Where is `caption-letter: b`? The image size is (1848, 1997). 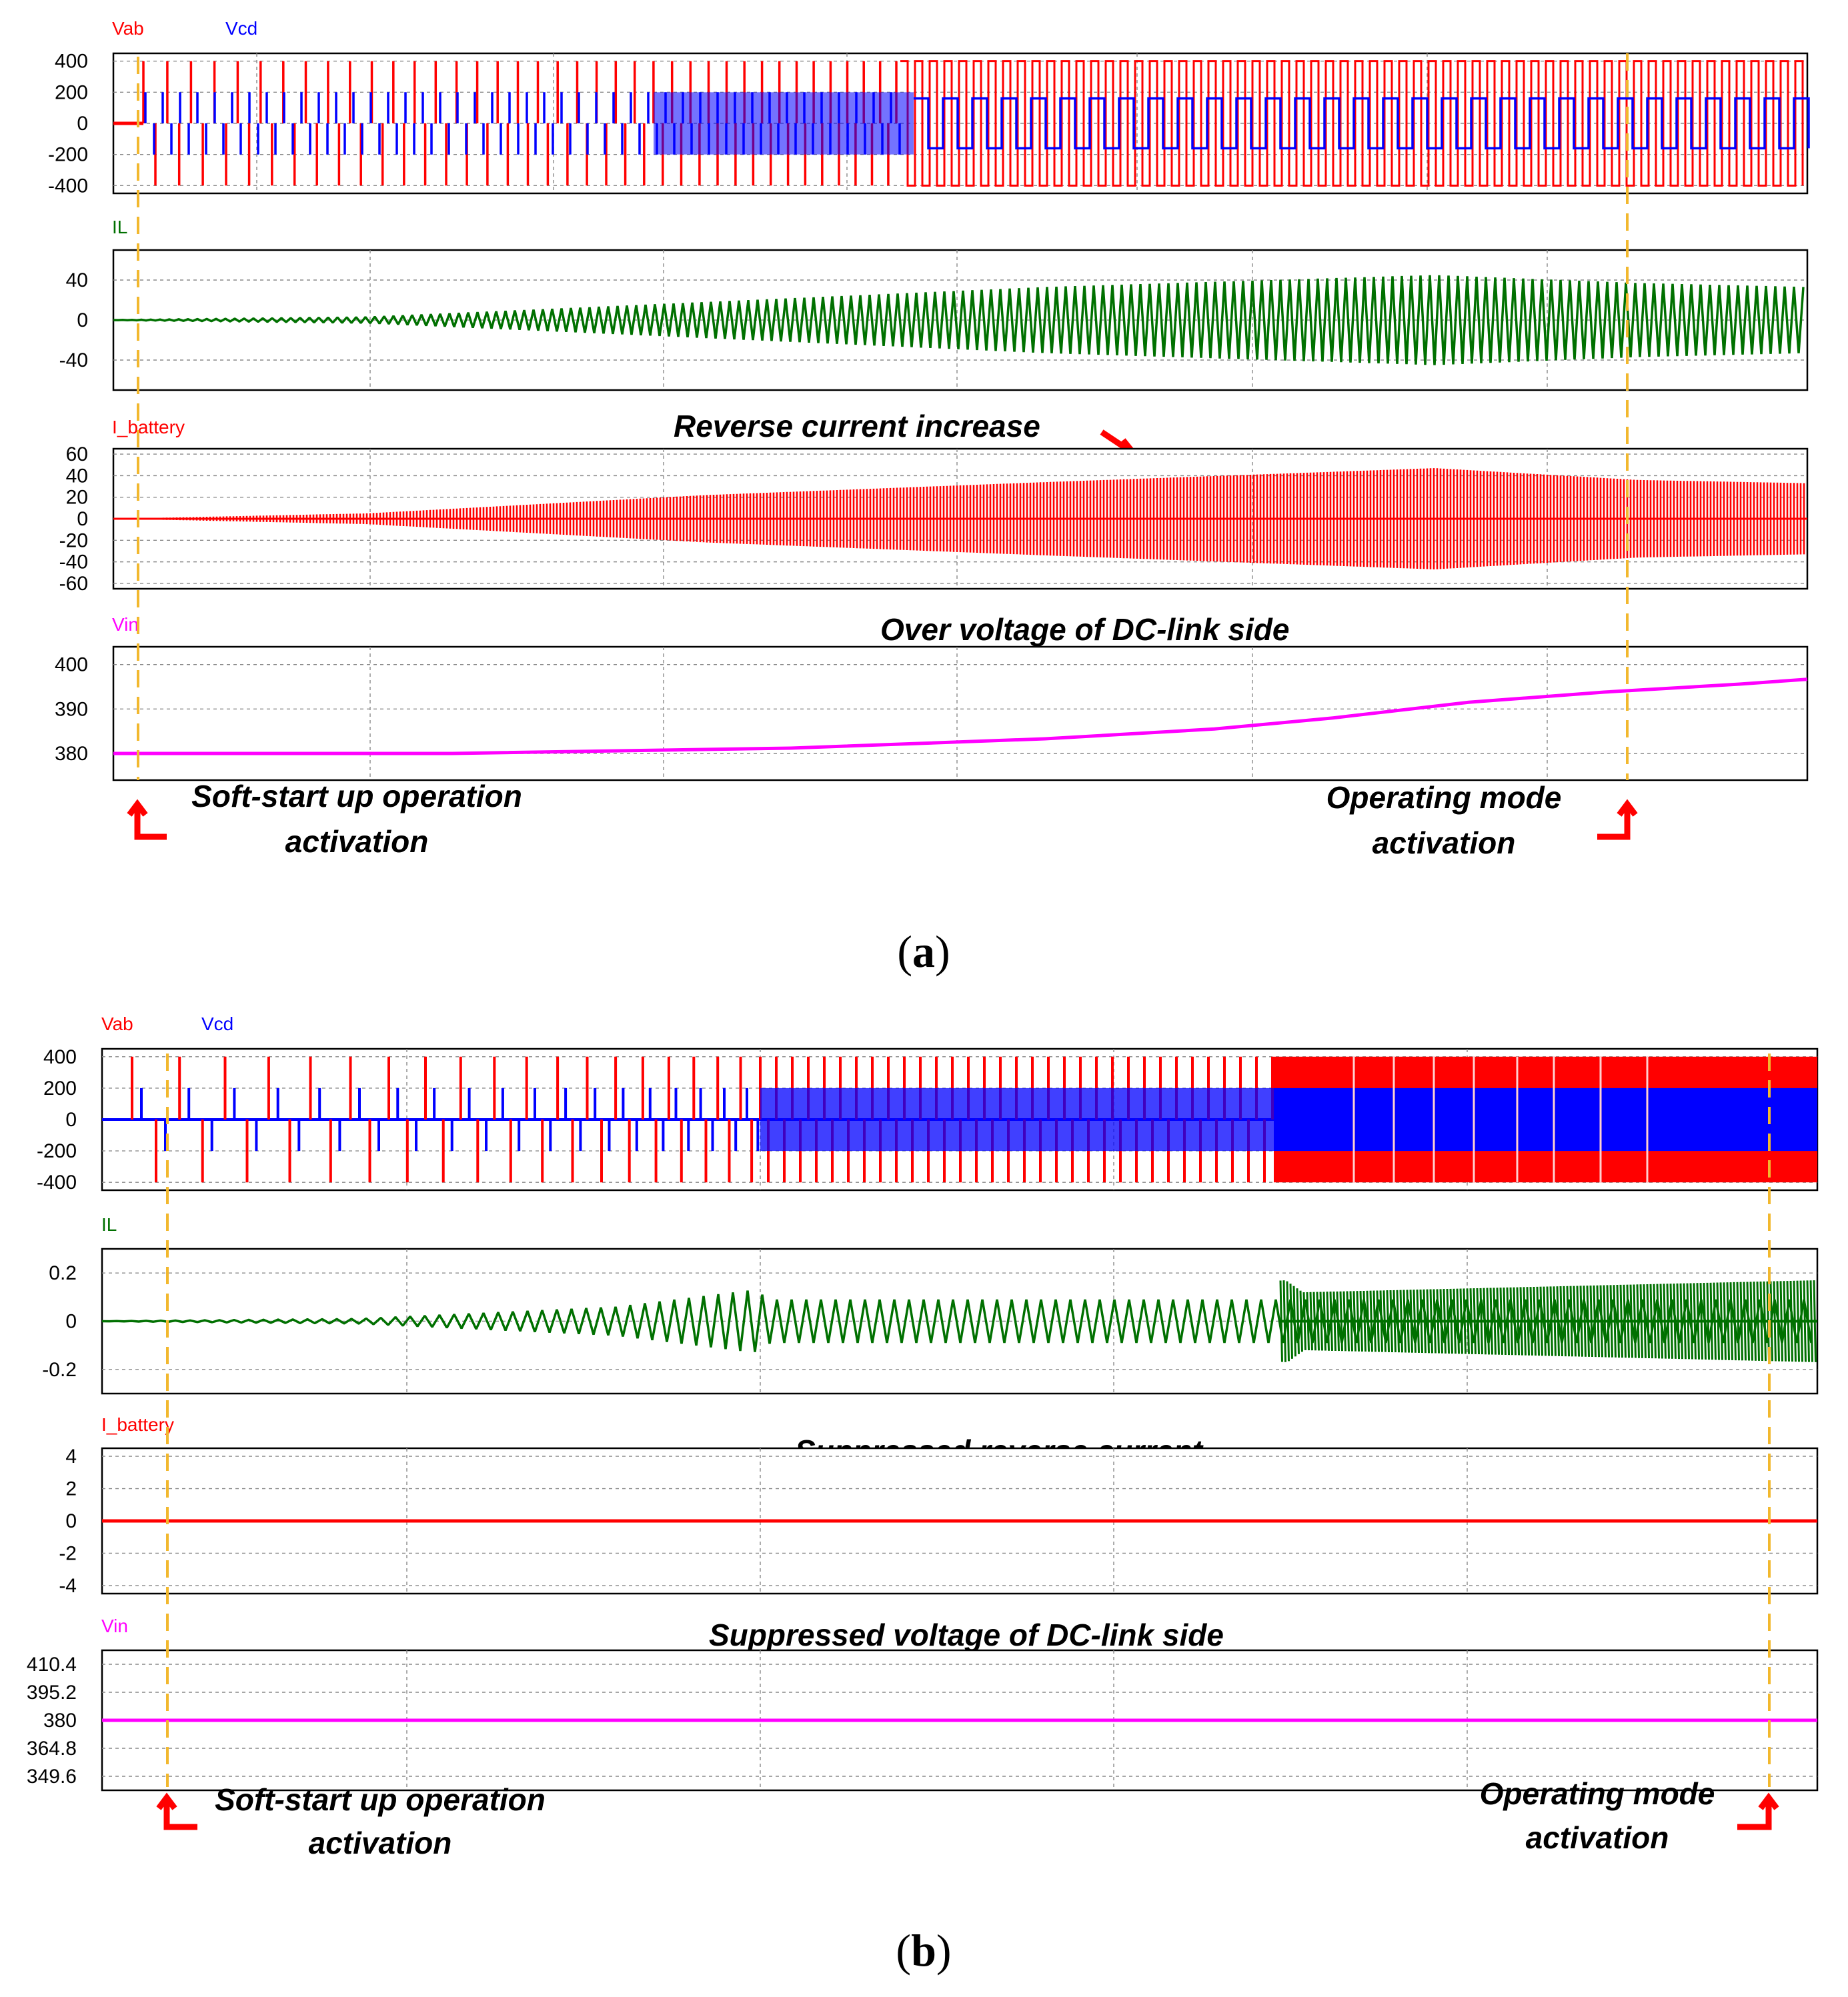
caption-letter: b is located at coordinates (923, 1951).